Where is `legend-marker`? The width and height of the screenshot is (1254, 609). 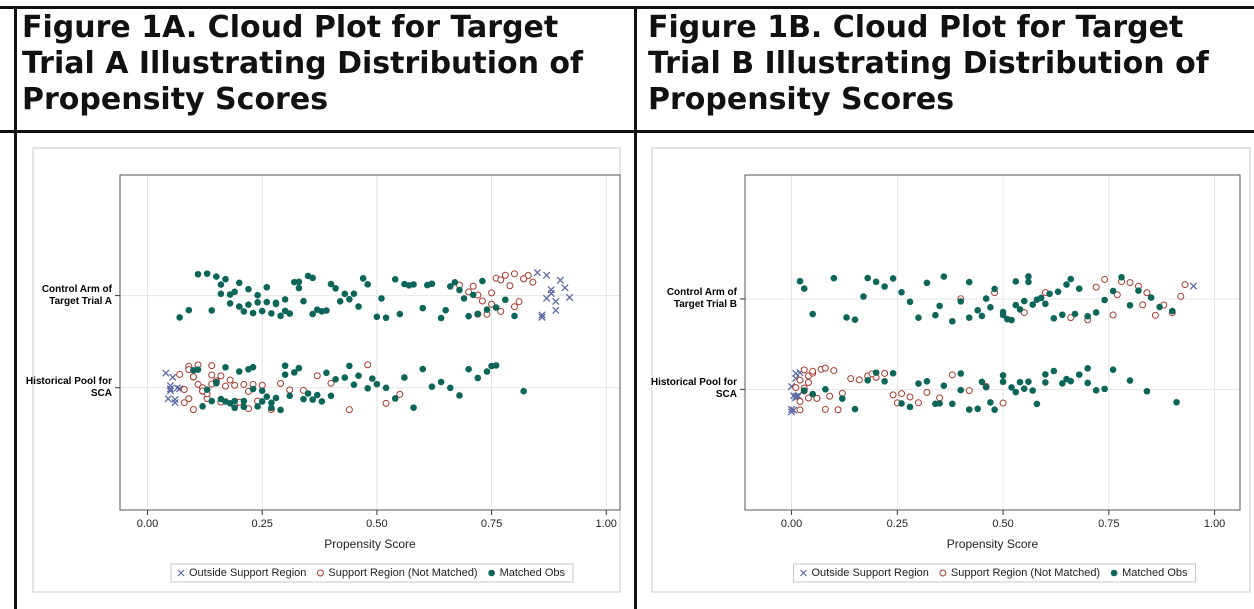
legend-marker is located at coordinates (320, 573).